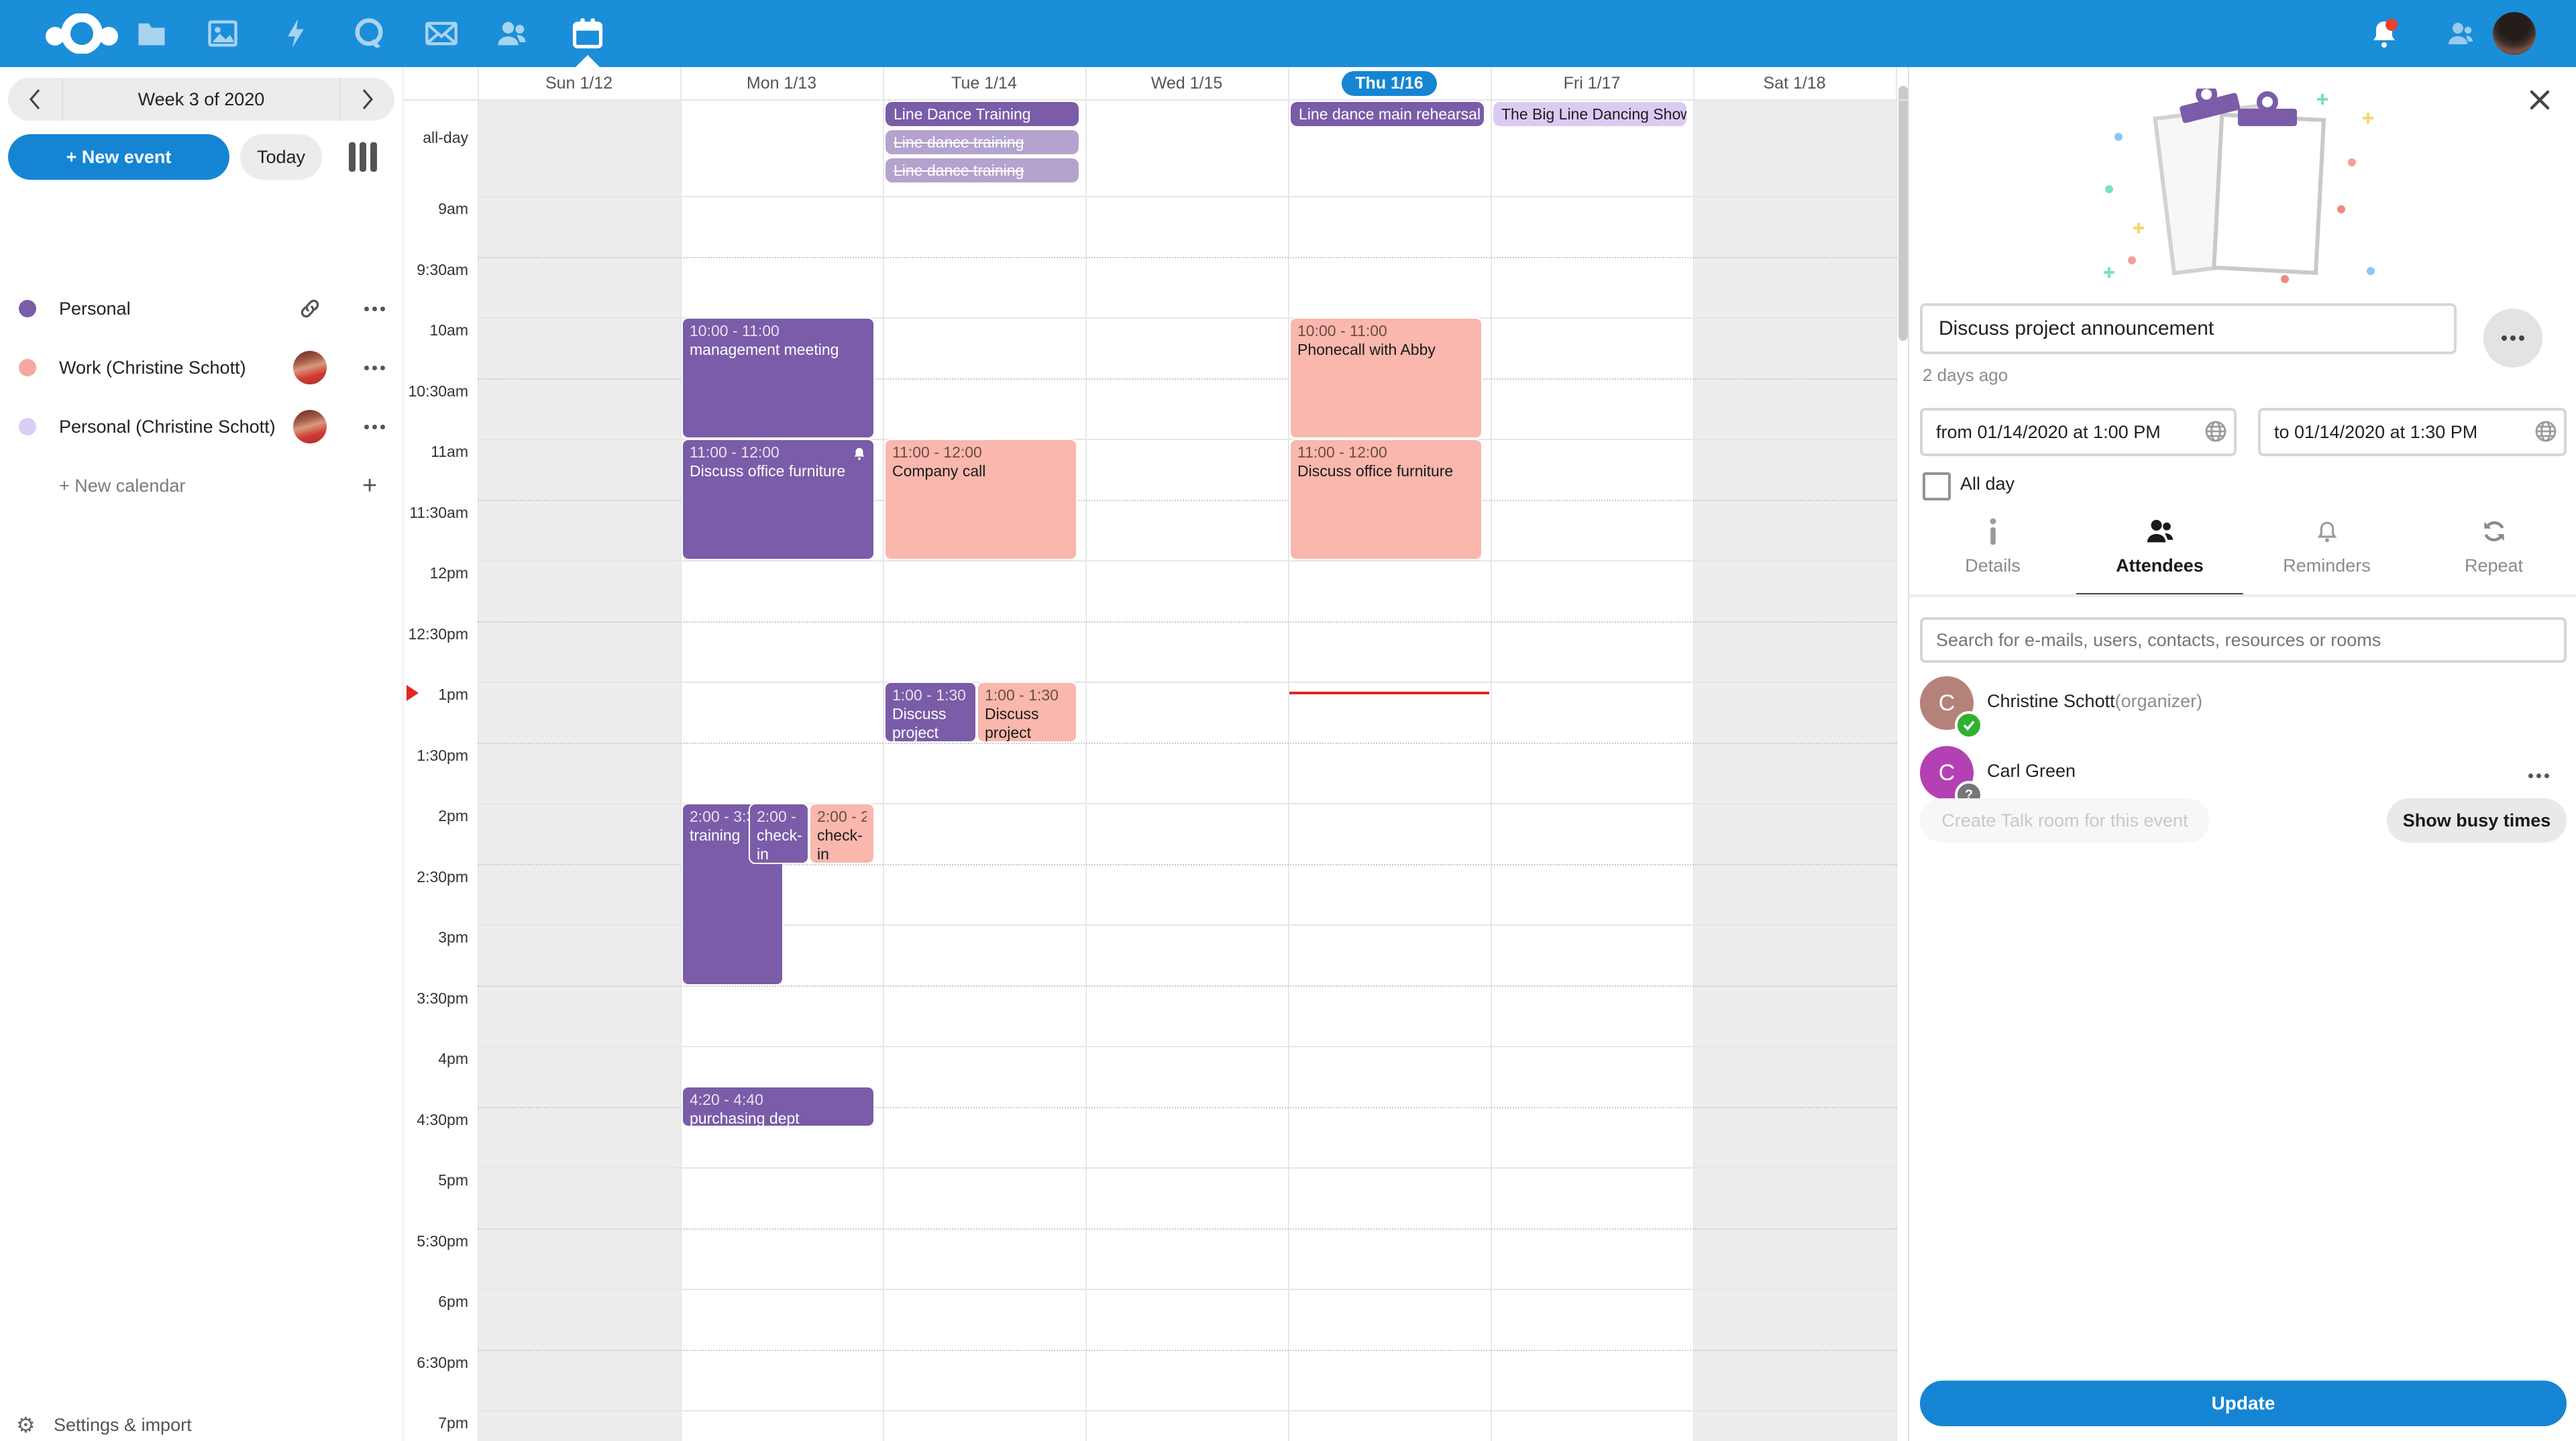  I want to click on grid-column-line, so click(1896, 754).